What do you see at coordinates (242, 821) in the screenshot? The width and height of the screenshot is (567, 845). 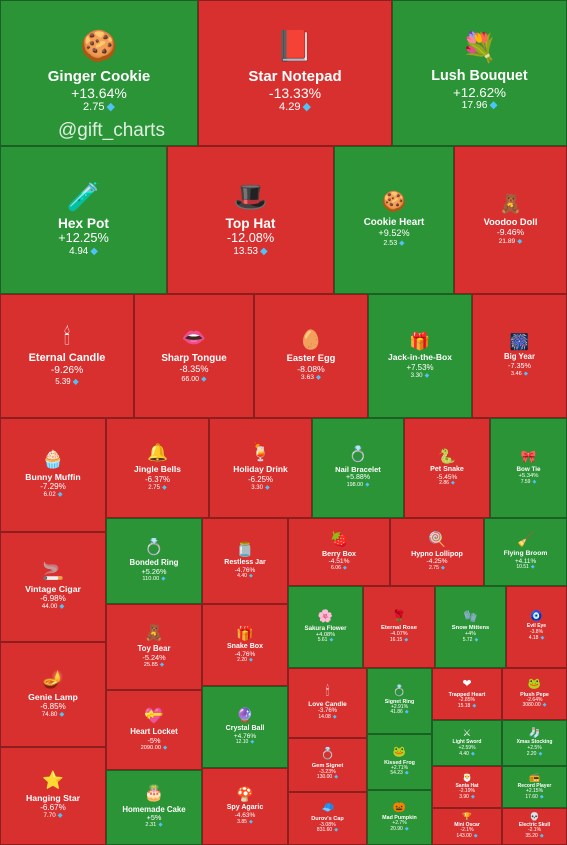 I see `price-value: 3.85` at bounding box center [242, 821].